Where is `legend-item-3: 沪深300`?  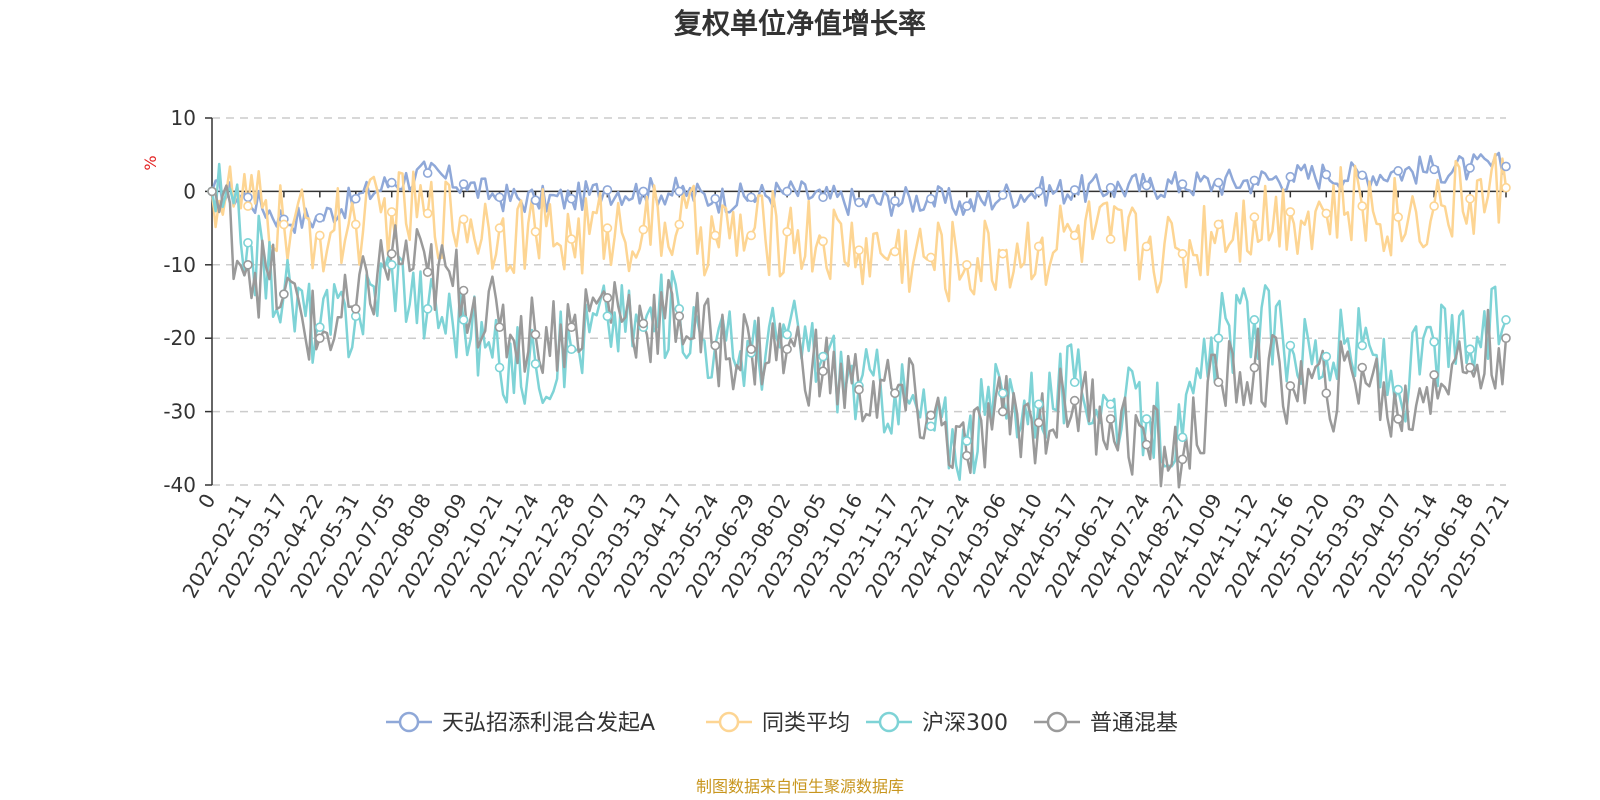
legend-item-3: 沪深300 is located at coordinates (937, 723).